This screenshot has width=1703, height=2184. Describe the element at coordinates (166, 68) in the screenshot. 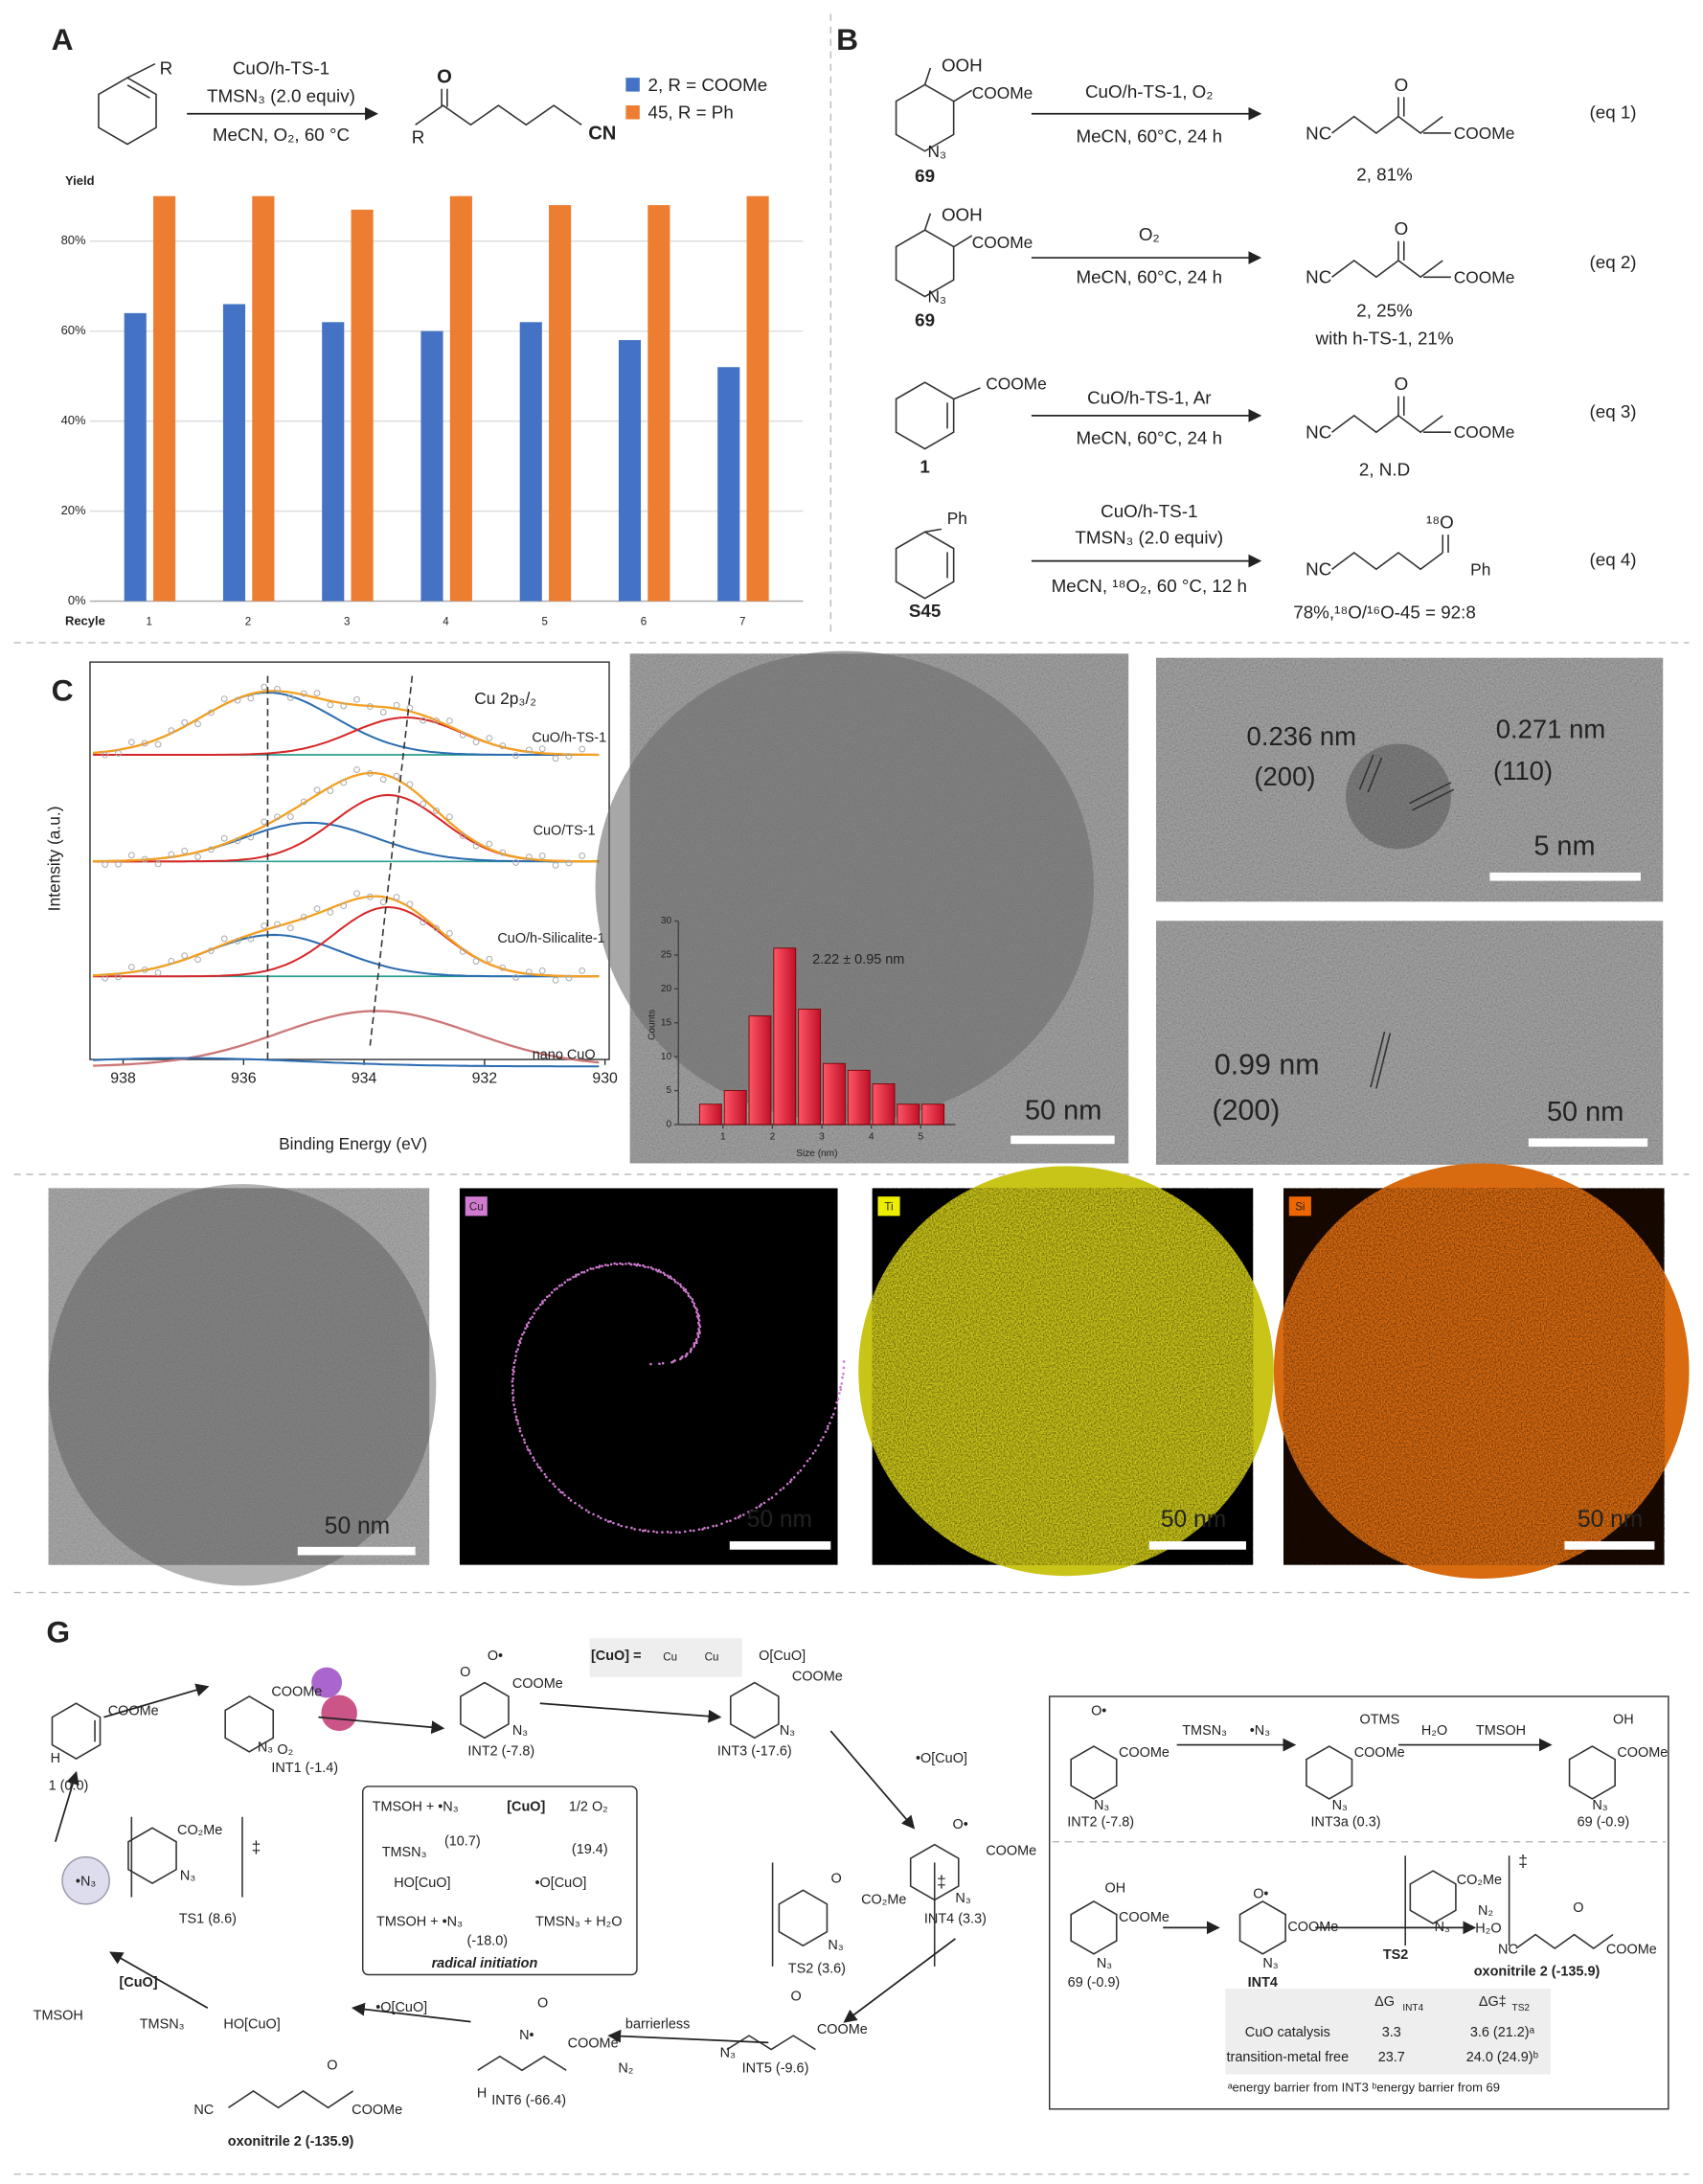

I see `label: R` at that location.